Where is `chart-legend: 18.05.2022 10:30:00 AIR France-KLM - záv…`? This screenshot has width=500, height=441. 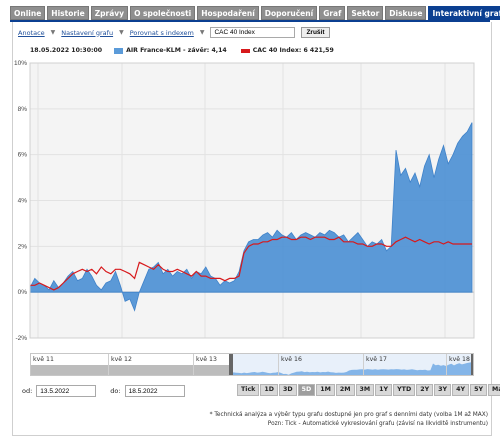
chart-legend: 18.05.2022 10:30:00 AIR France-KLM - záv… is located at coordinates (182, 50).